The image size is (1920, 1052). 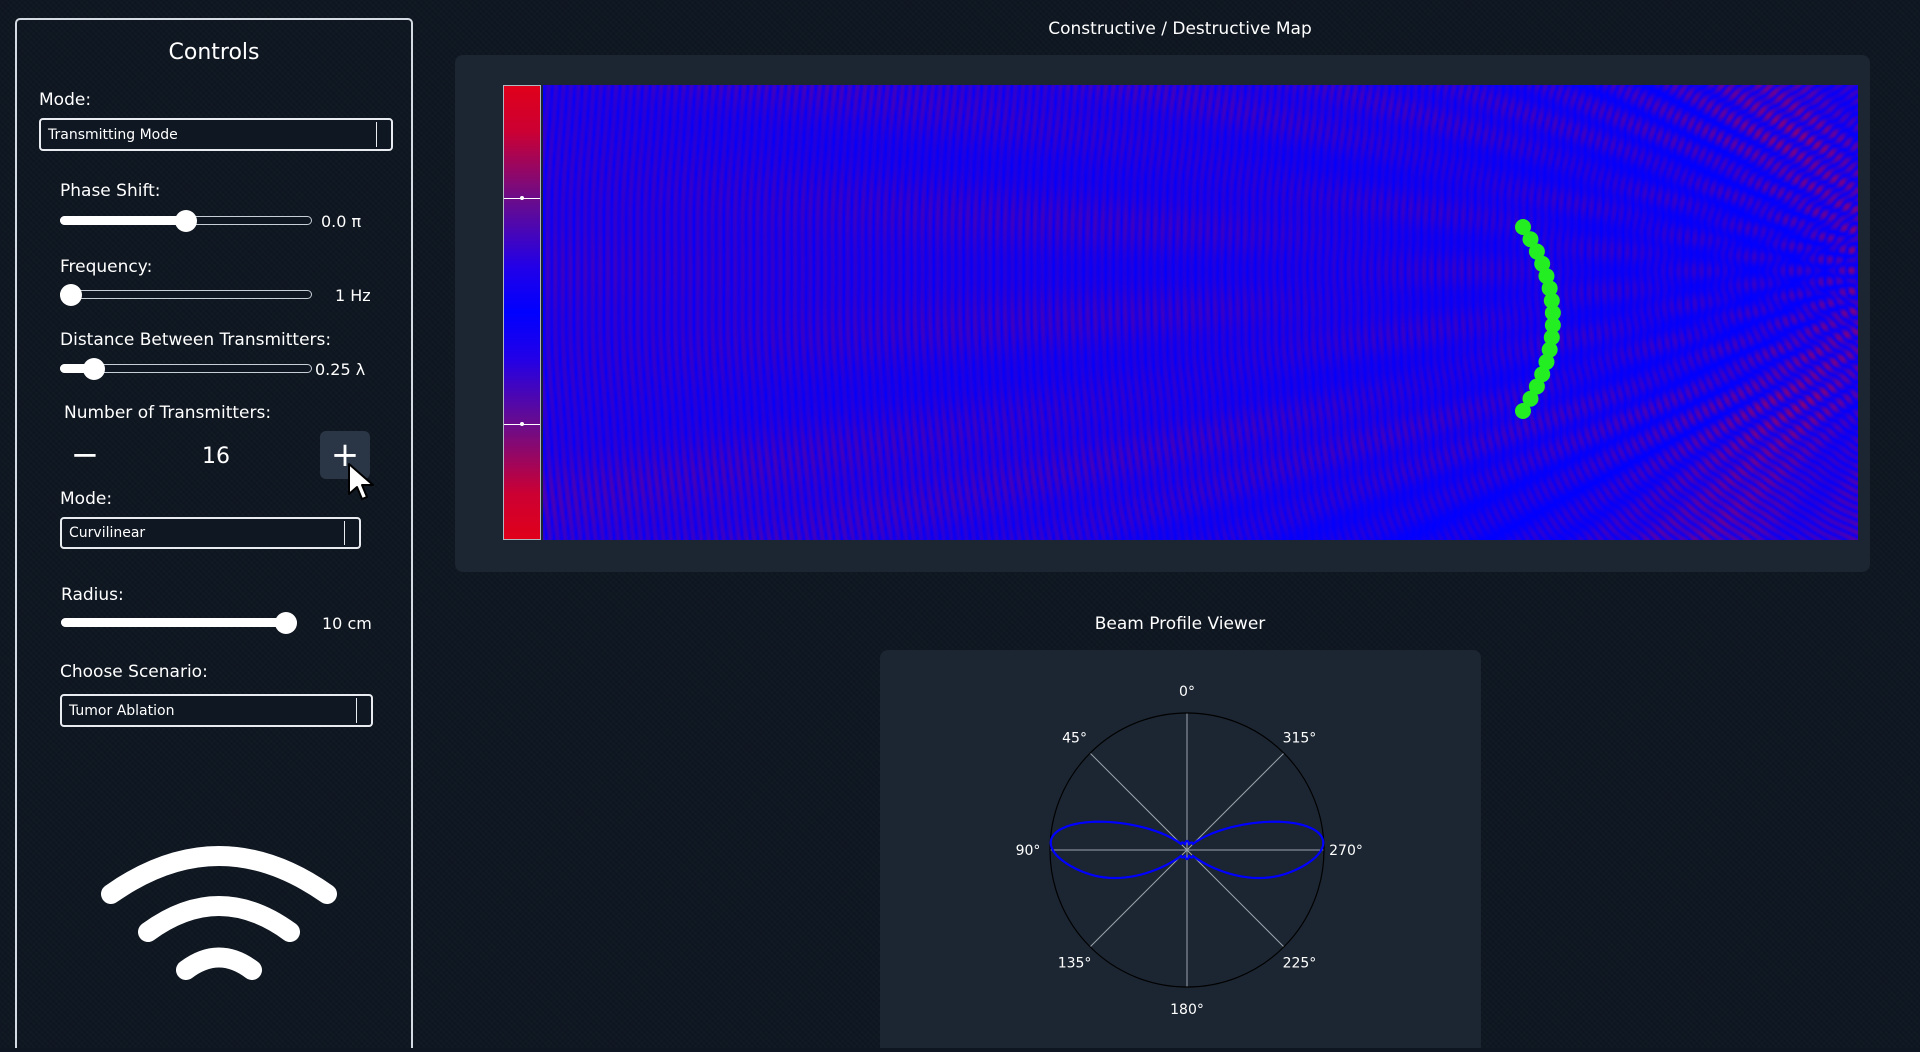 What do you see at coordinates (361, 481) in the screenshot?
I see `mouse-cursor-icon` at bounding box center [361, 481].